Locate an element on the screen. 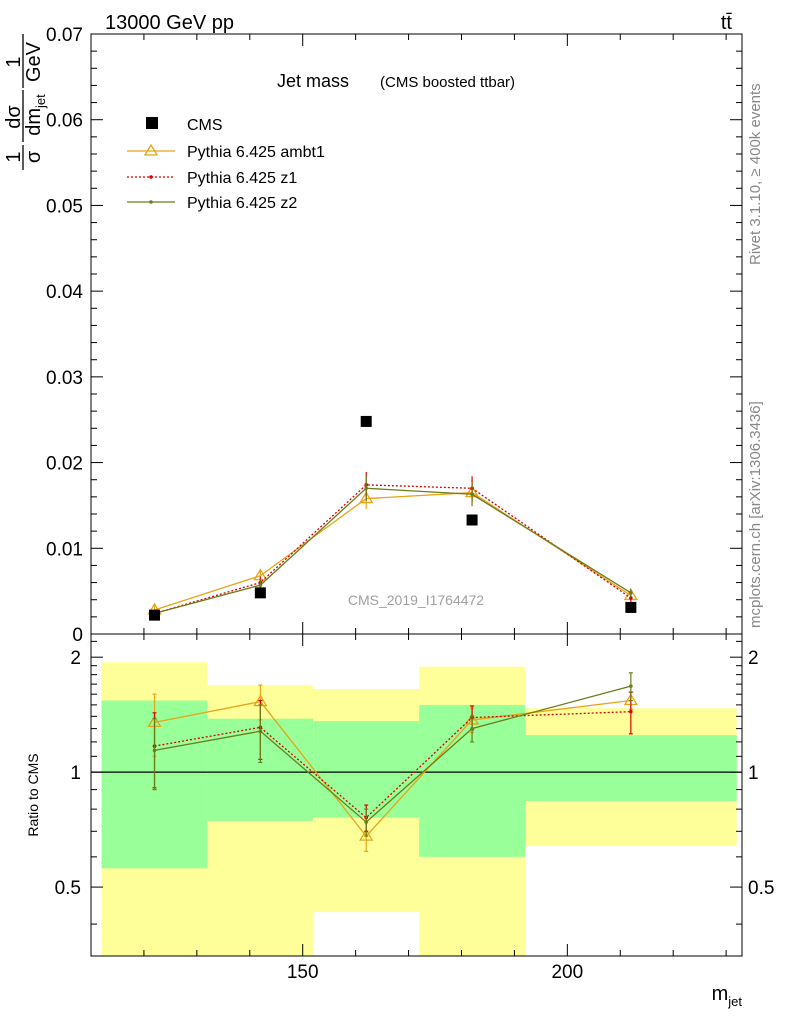 The width and height of the screenshot is (786, 1024). analysis-watermark: CMS_2019_I1764472 is located at coordinates (416, 600).